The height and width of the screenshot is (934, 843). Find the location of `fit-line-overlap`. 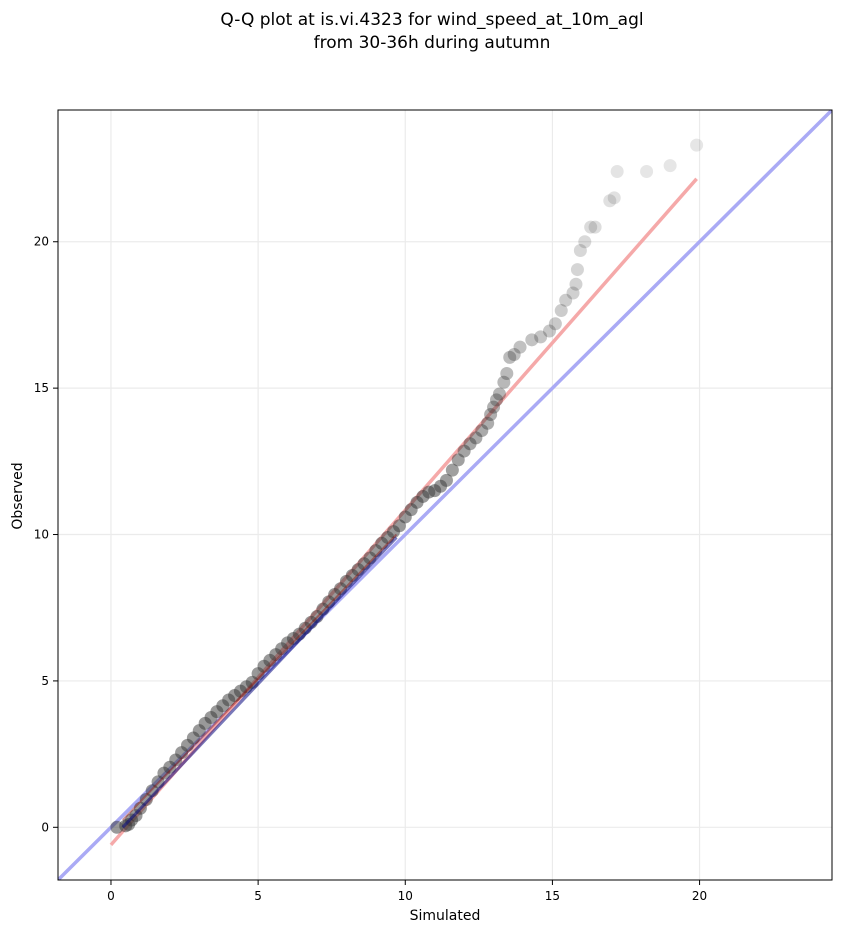

fit-line-overlap is located at coordinates (260, 677).